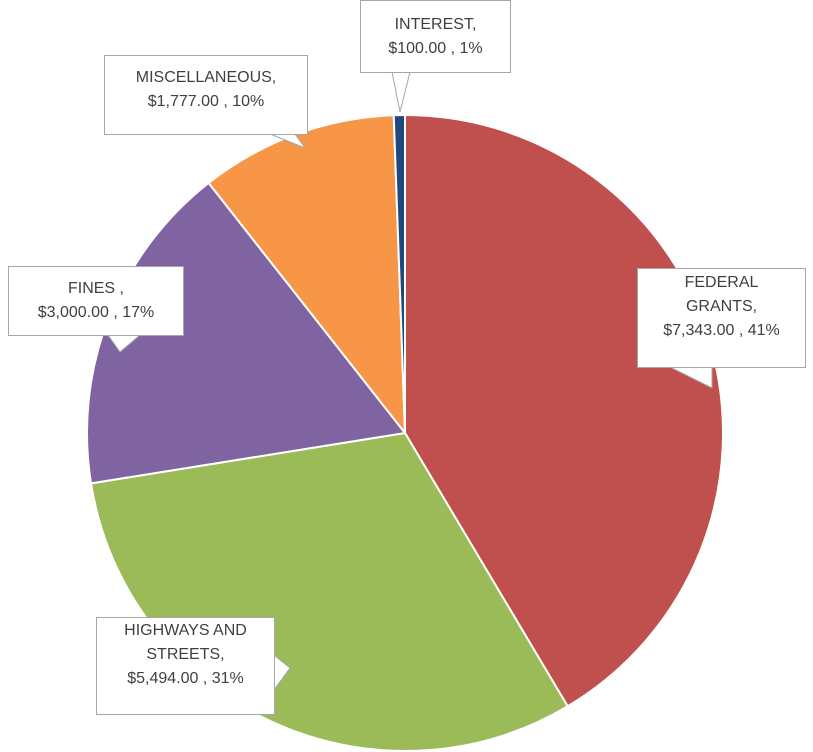 Image resolution: width=813 pixels, height=752 pixels. I want to click on category-label: FEDERAL GRANTS,, so click(721, 294).